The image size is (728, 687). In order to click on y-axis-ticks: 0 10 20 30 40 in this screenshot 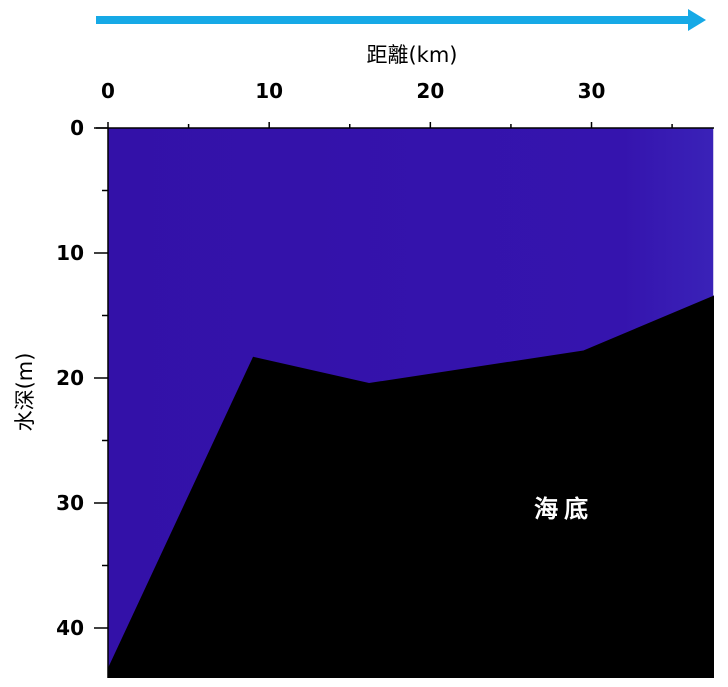, I will do `click(82, 378)`.